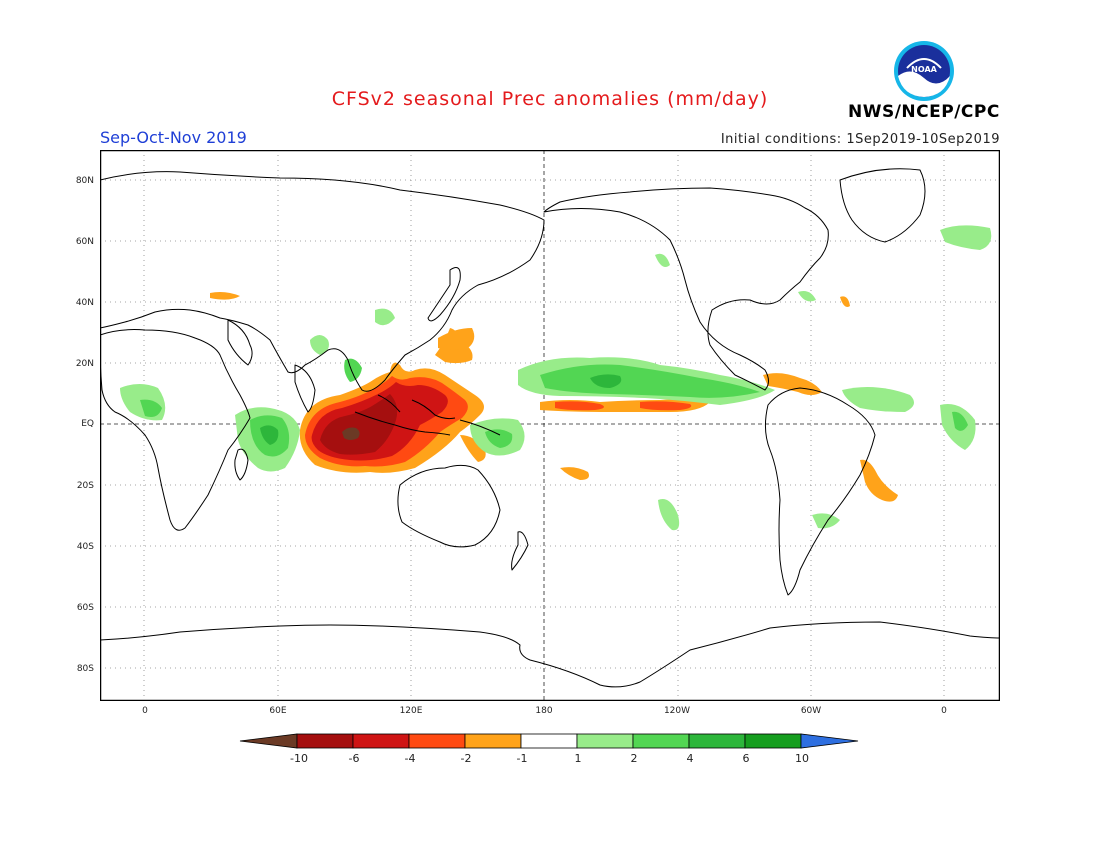 The image size is (1100, 850). Describe the element at coordinates (173, 137) in the screenshot. I see `season-label: Sep-Oct-Nov 2019` at that location.